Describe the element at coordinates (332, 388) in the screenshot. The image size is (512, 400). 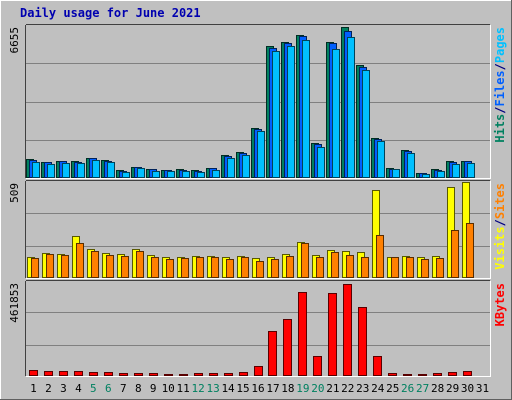
I see `x-tick-day-21: 21` at that location.